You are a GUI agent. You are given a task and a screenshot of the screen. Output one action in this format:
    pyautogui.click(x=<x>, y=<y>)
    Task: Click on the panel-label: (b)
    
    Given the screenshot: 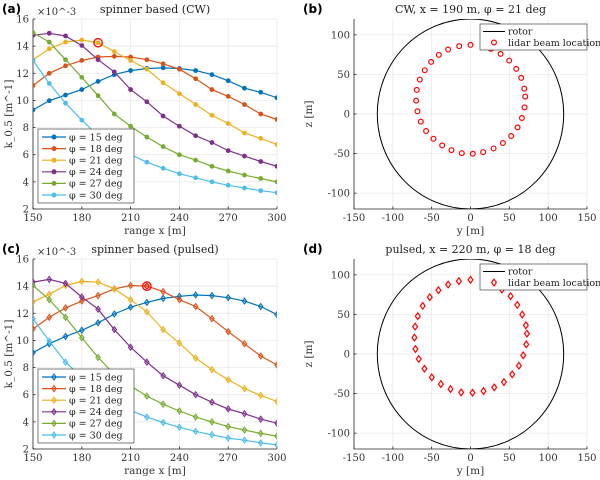 What is the action you would take?
    pyautogui.click(x=313, y=9)
    